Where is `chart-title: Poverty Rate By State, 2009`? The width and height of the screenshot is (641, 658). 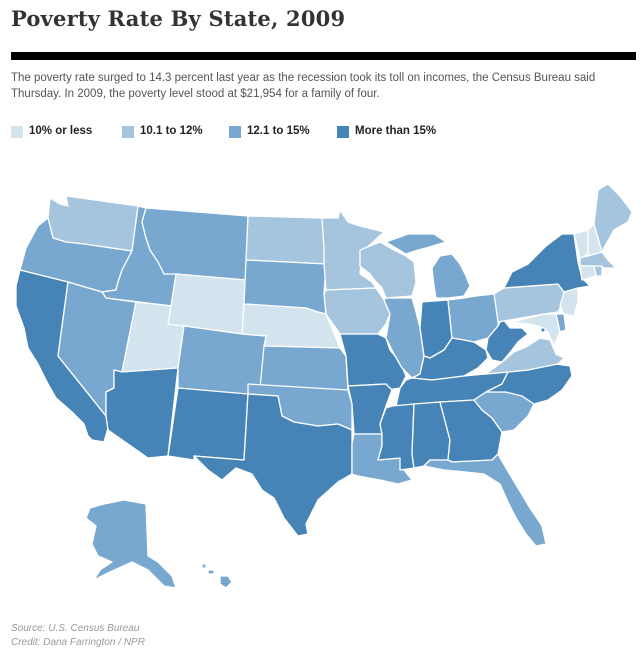
chart-title: Poverty Rate By State, 2009 is located at coordinates (178, 18).